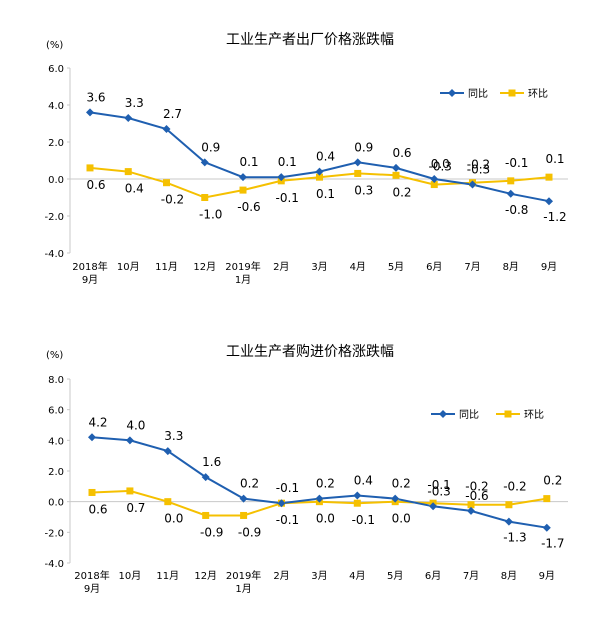 The height and width of the screenshot is (640, 612). Describe the element at coordinates (554, 217) in the screenshot. I see `yoy-data-label: -1.2` at that location.